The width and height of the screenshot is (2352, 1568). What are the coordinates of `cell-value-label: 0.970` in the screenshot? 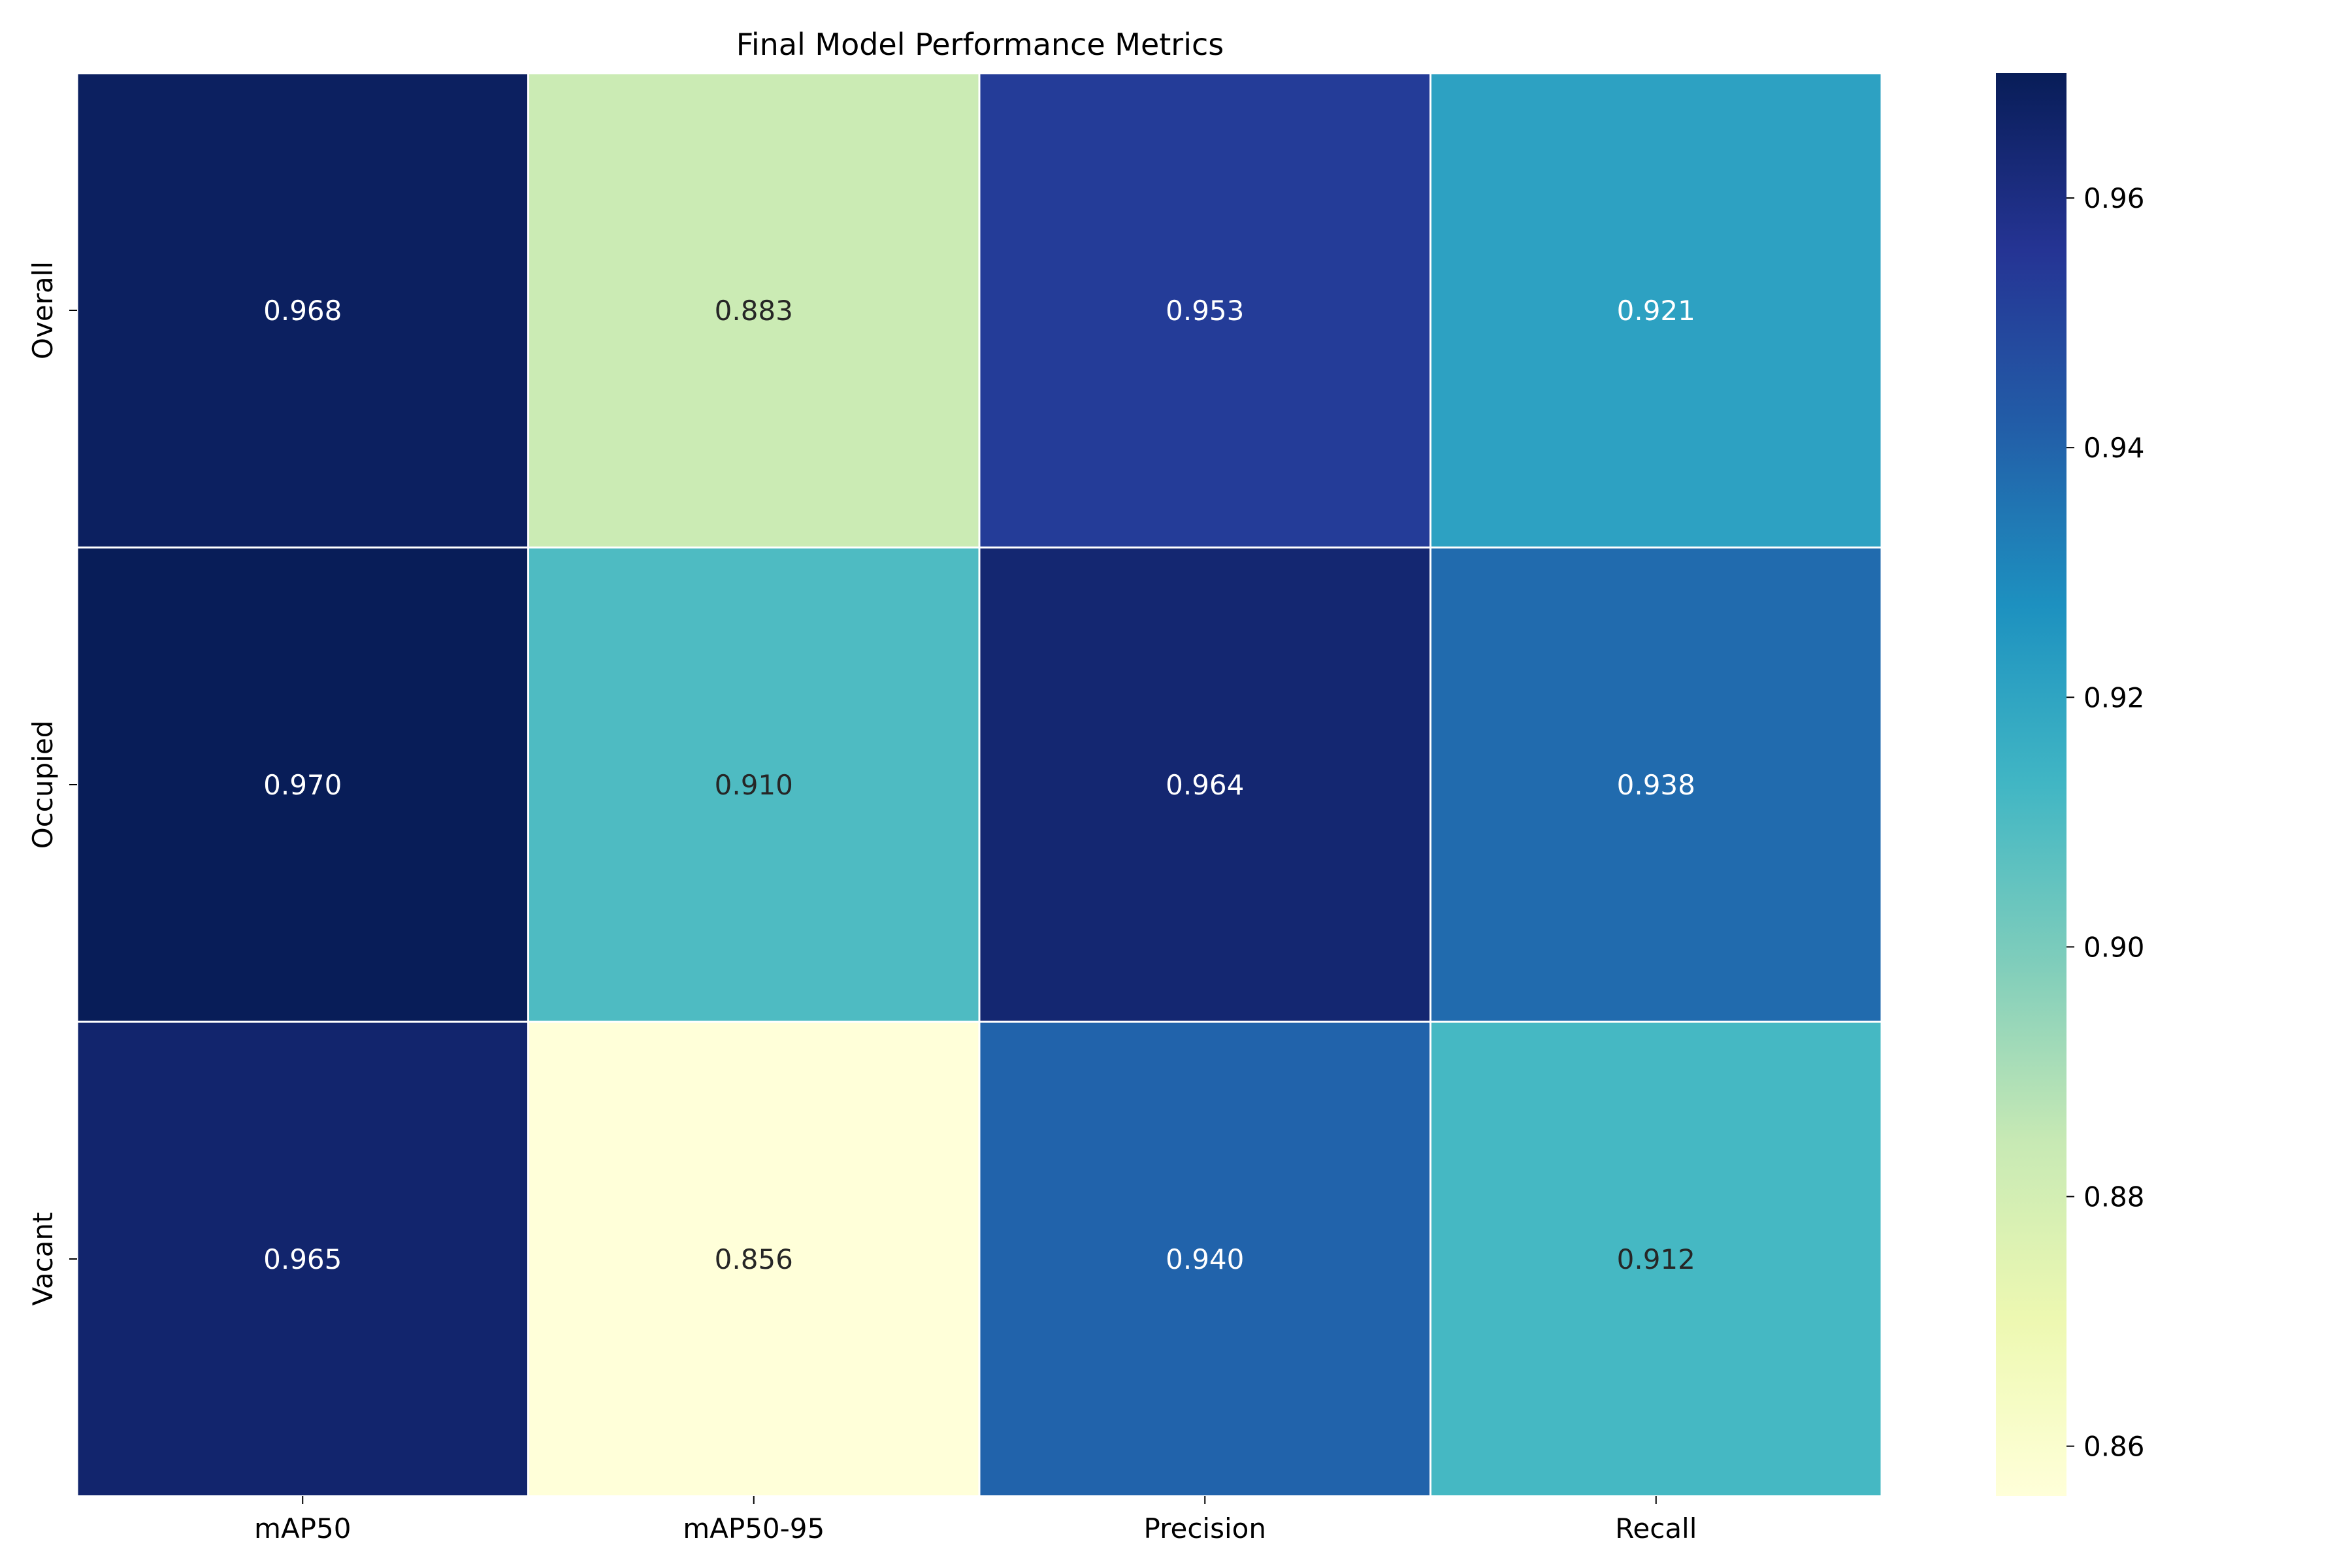 It's located at (302, 785).